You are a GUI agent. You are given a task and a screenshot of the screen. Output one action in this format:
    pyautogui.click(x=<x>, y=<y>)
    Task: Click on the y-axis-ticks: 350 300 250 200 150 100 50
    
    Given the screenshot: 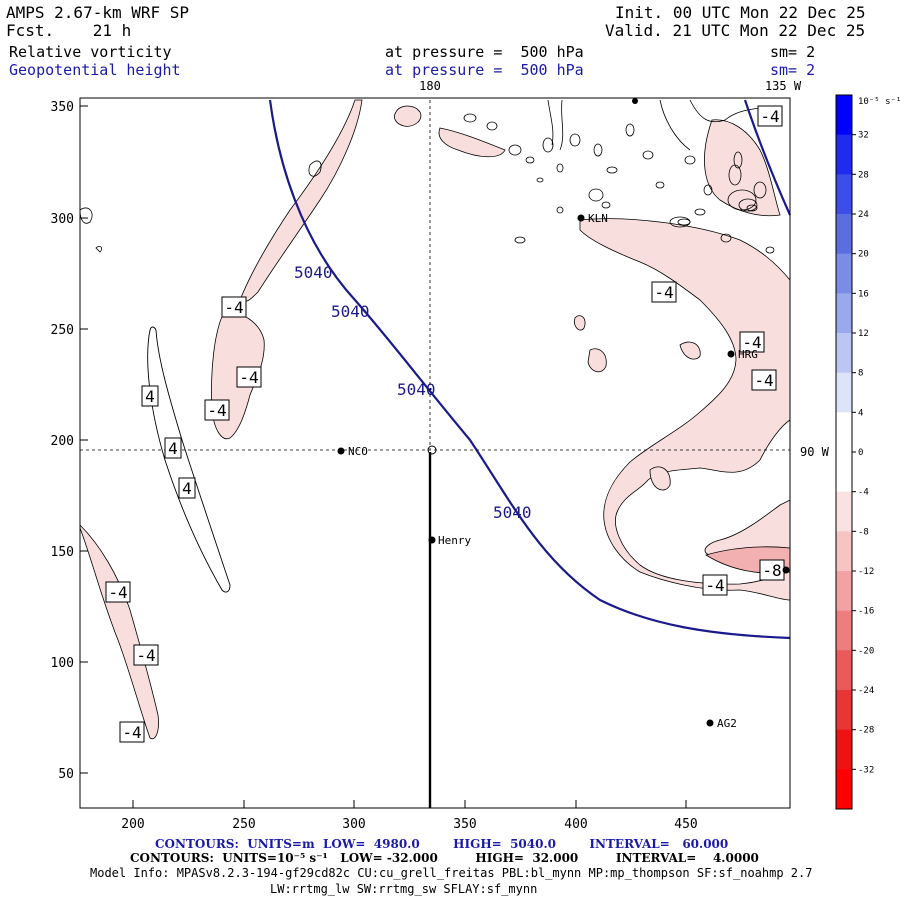 What is the action you would take?
    pyautogui.click(x=69, y=441)
    